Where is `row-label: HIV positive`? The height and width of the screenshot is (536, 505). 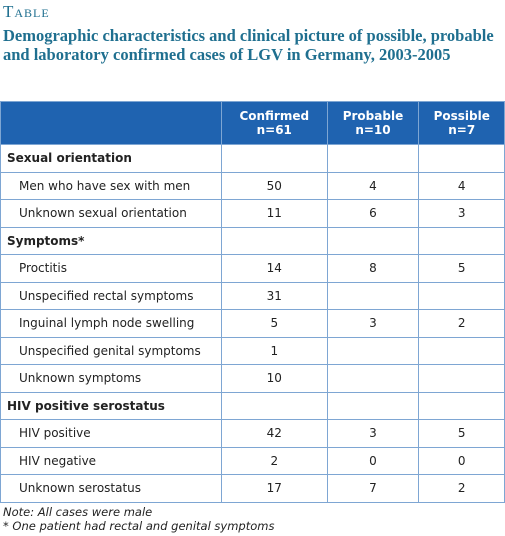
row-label: HIV positive is located at coordinates (111, 433).